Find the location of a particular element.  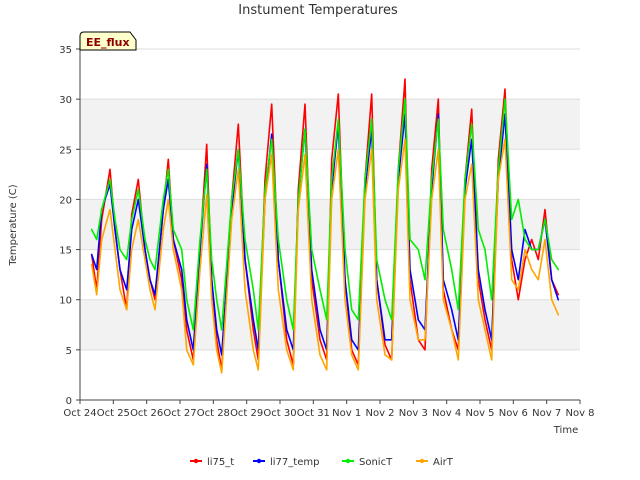

x-tick-label: Oct 26 is located at coordinates (146, 413).